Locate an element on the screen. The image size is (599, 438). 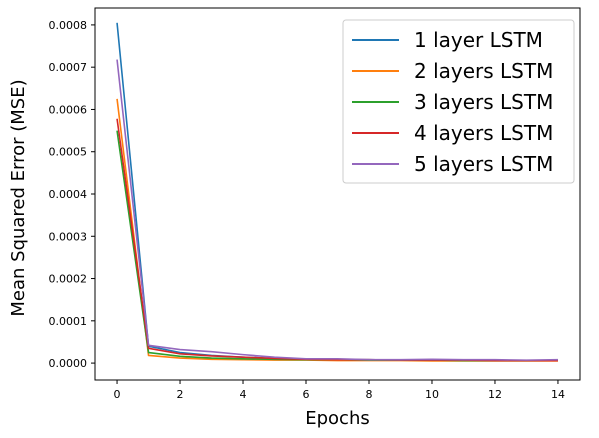
y-tick-label: 0.0008 is located at coordinates (68, 25).